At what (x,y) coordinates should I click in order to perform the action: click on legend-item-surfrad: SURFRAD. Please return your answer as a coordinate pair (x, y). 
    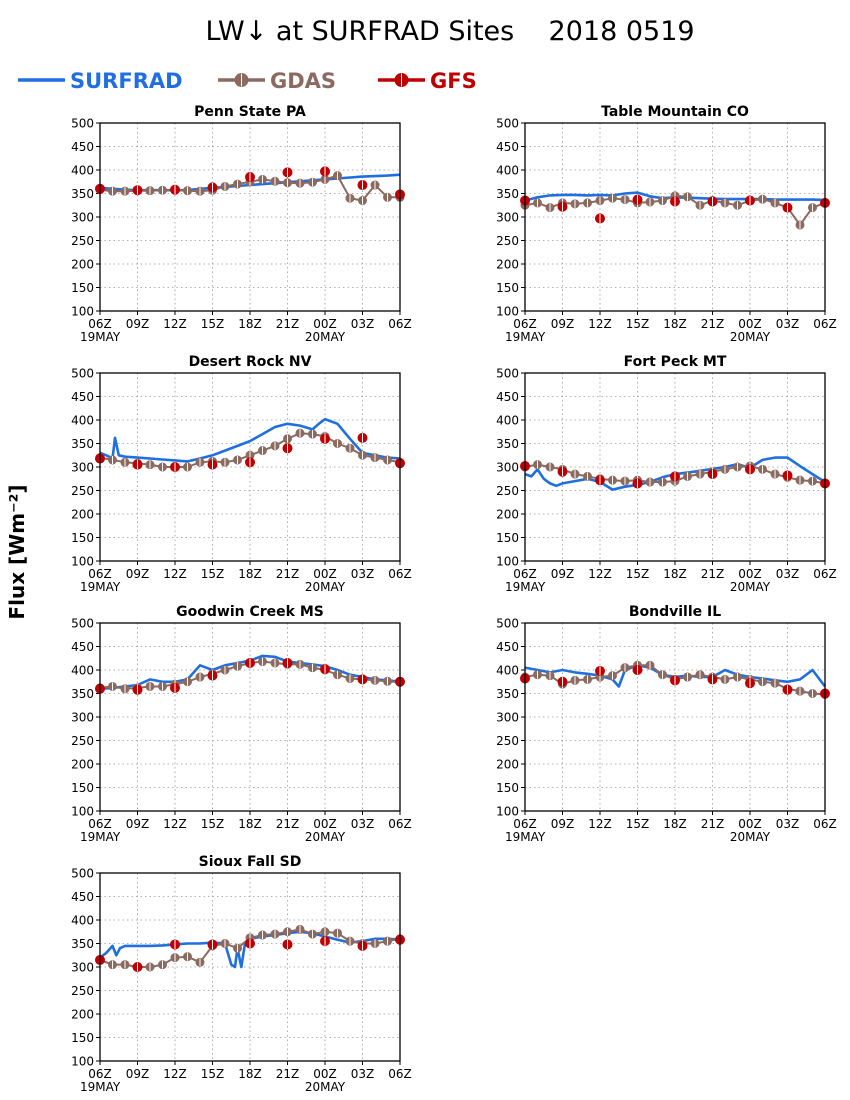
    Looking at the image, I should click on (100, 81).